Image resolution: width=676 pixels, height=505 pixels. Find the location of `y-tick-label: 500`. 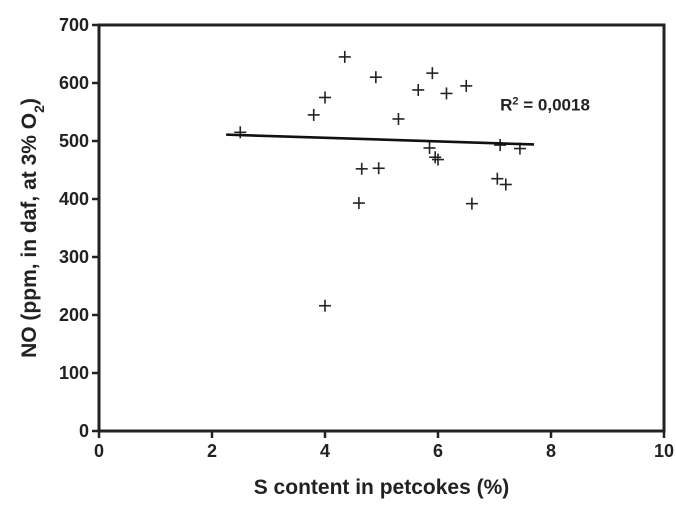

y-tick-label: 500 is located at coordinates (74, 141).